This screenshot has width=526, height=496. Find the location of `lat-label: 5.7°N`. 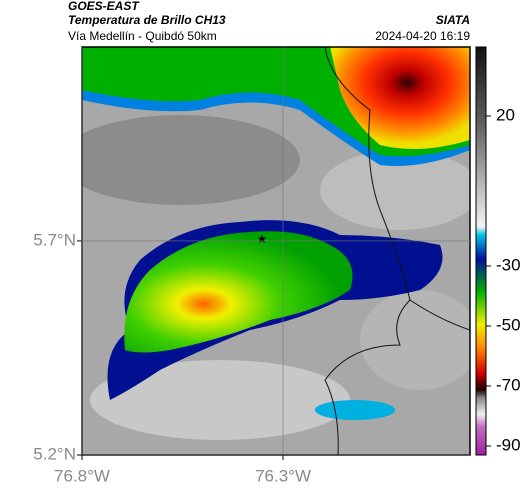

lat-label: 5.7°N is located at coordinates (54, 239).